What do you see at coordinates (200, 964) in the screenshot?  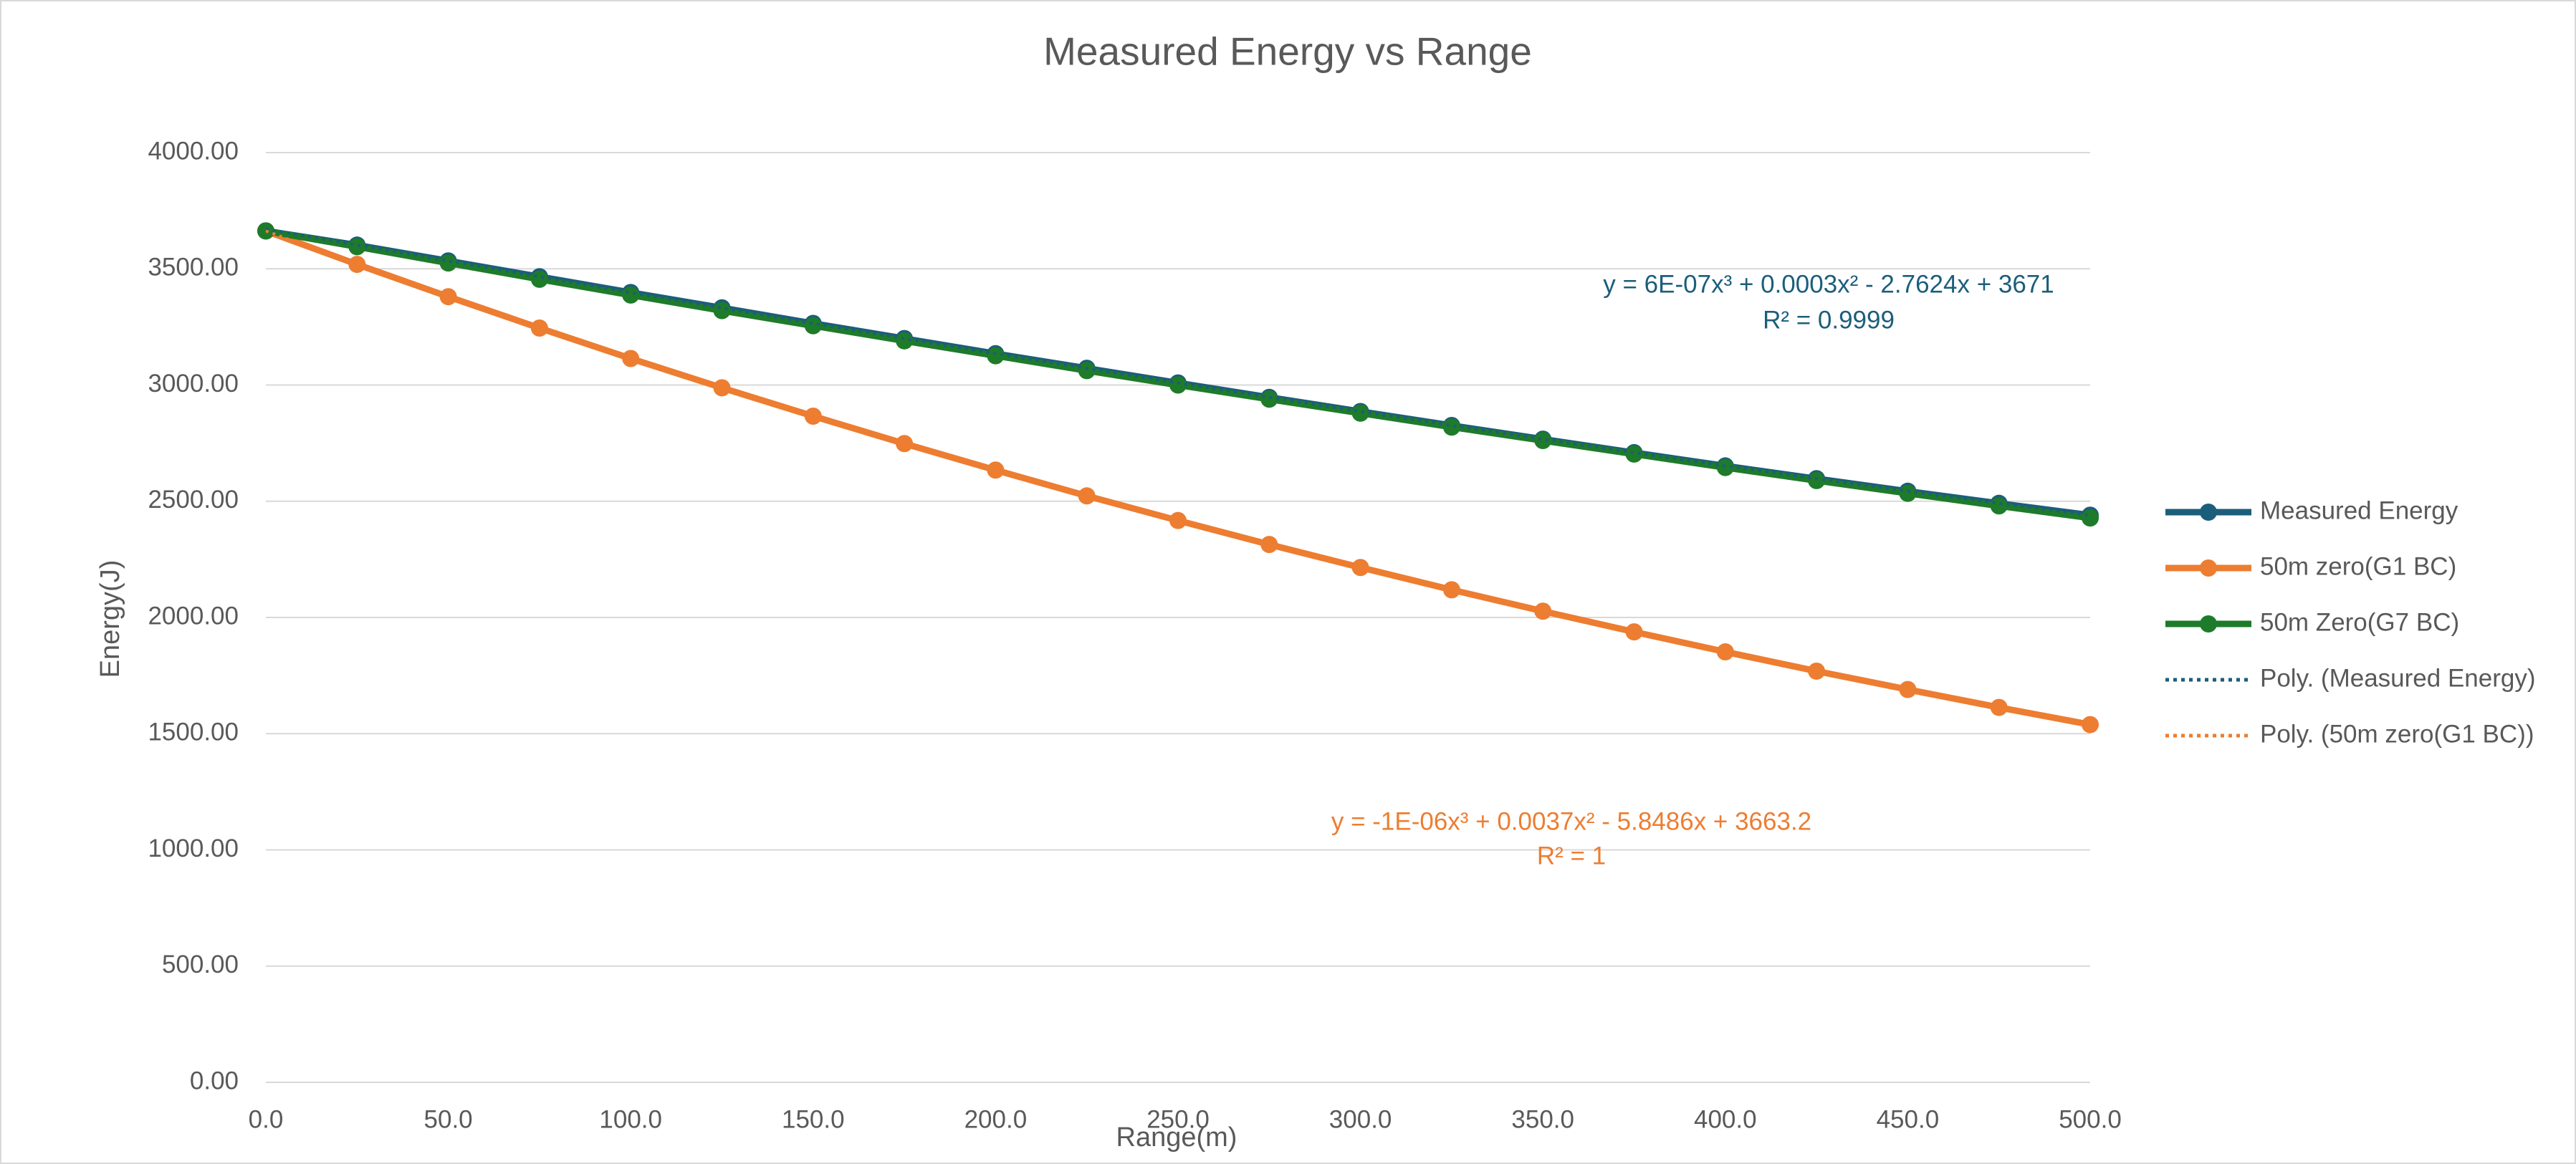 I see `y-tick-label: 500.00` at bounding box center [200, 964].